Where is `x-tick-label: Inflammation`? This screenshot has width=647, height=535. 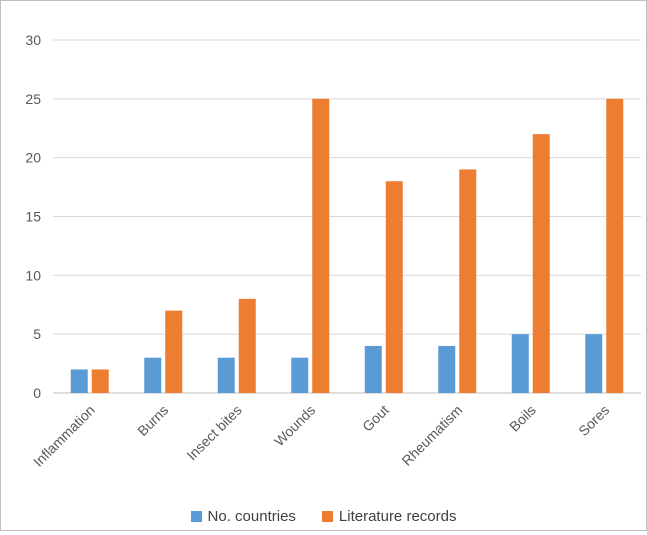
x-tick-label: Inflammation is located at coordinates (64, 436).